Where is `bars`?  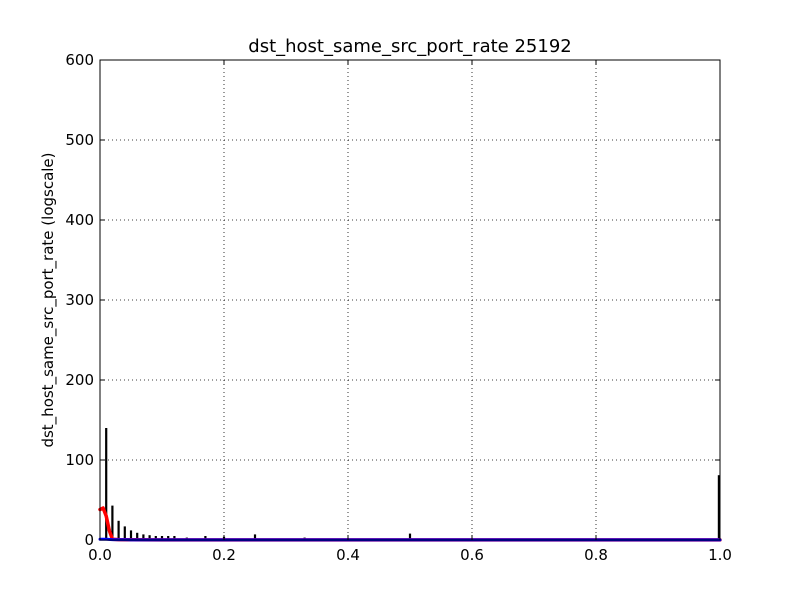
bars is located at coordinates (412, 484).